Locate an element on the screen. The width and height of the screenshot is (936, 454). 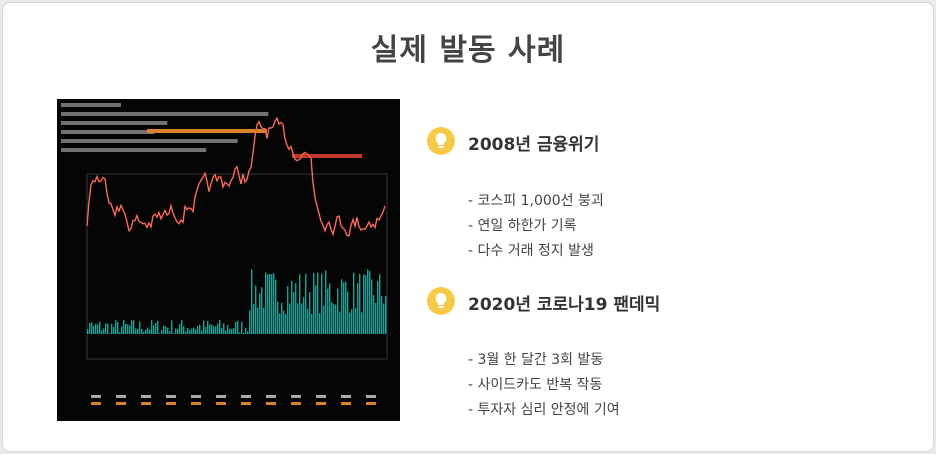
section-heading: 2008년 금융위기 is located at coordinates (534, 145).